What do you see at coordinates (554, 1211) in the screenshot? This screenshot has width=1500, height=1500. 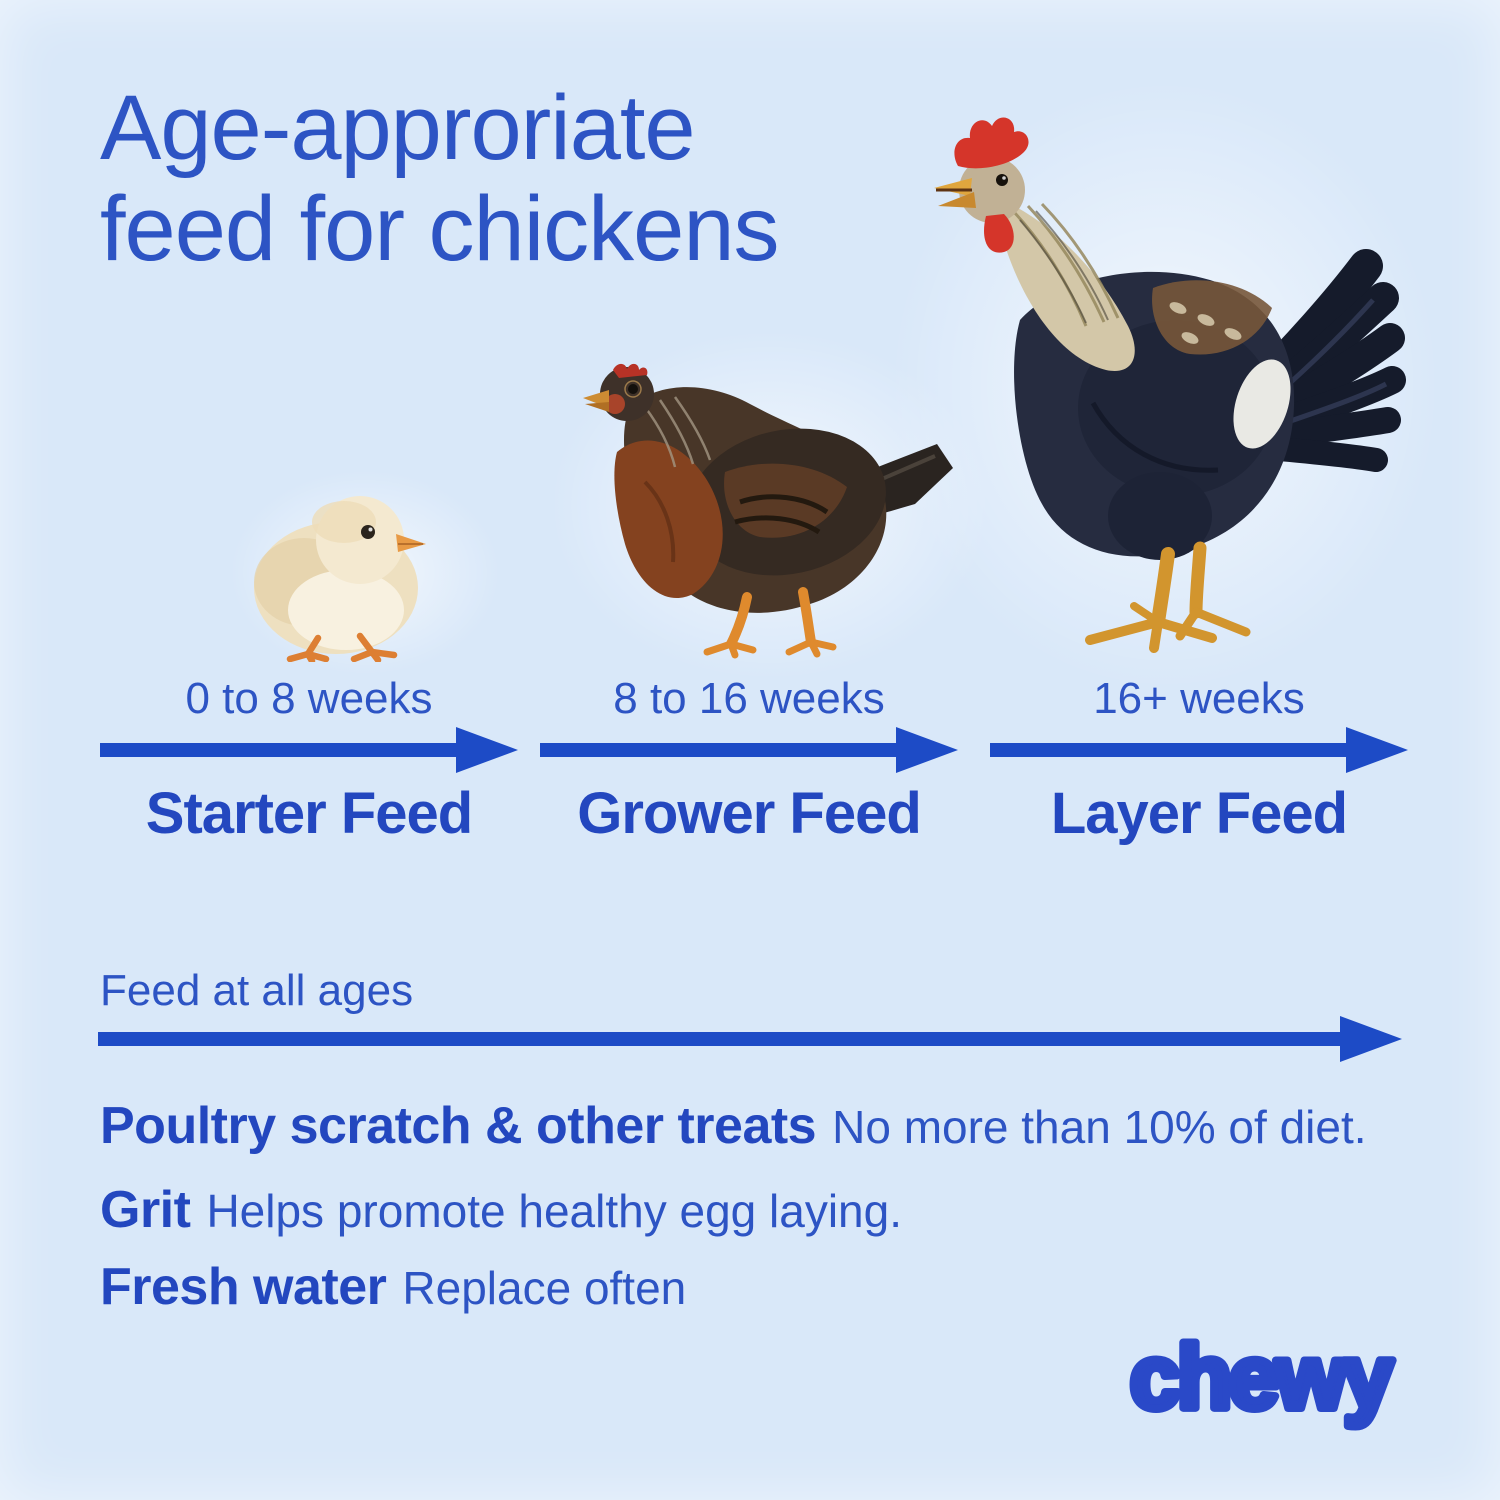 I see `note-desc: Helps promote healthy egg laying.` at bounding box center [554, 1211].